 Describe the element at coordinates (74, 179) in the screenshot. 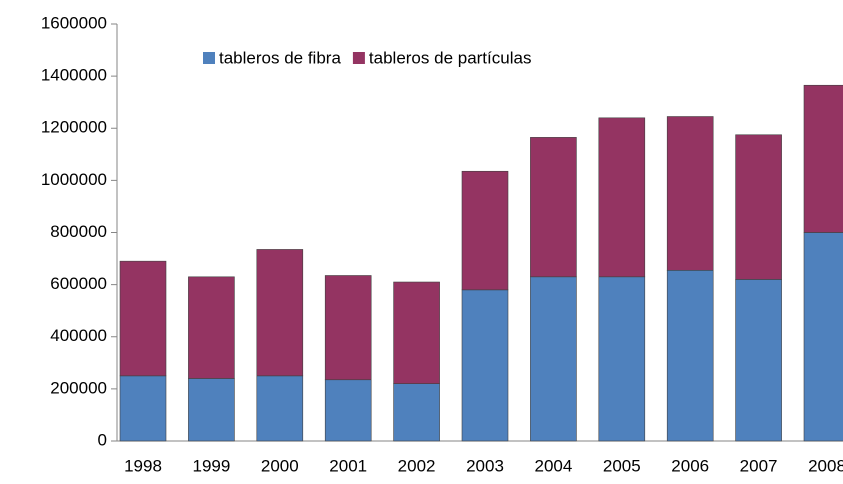

I see `y-tick-label: 1000000` at that location.